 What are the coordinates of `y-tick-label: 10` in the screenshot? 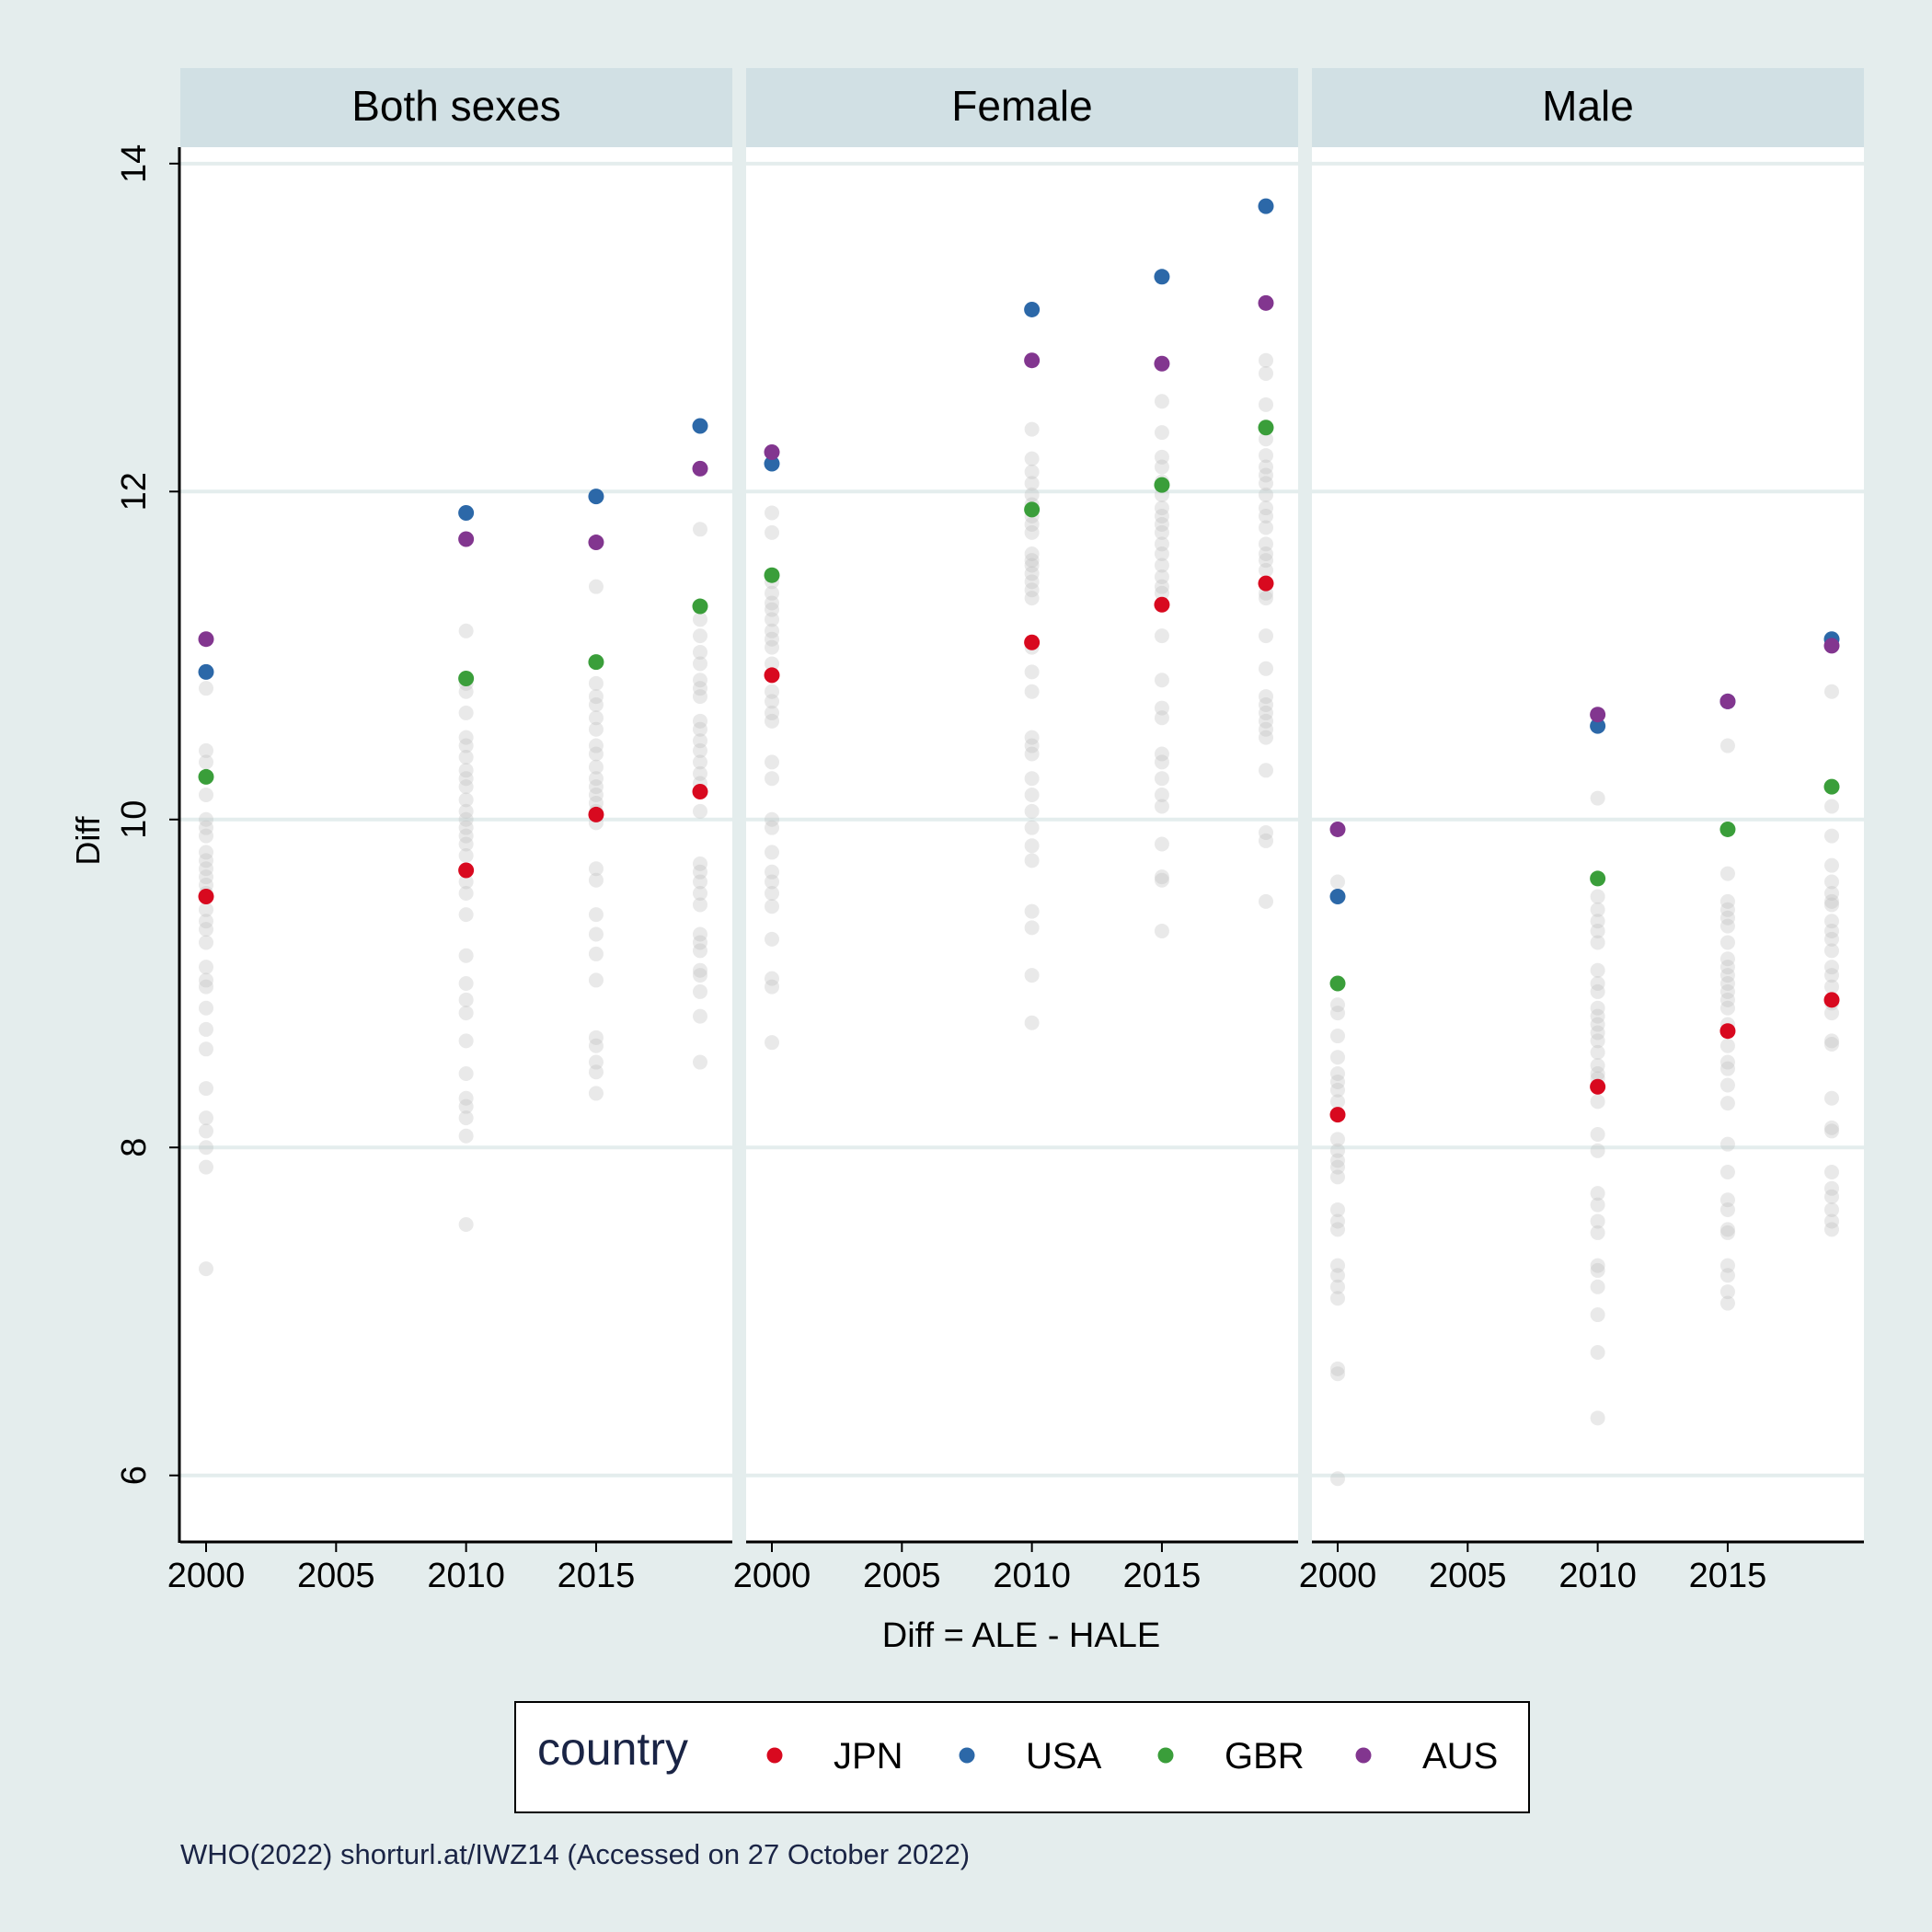 It's located at (134, 819).